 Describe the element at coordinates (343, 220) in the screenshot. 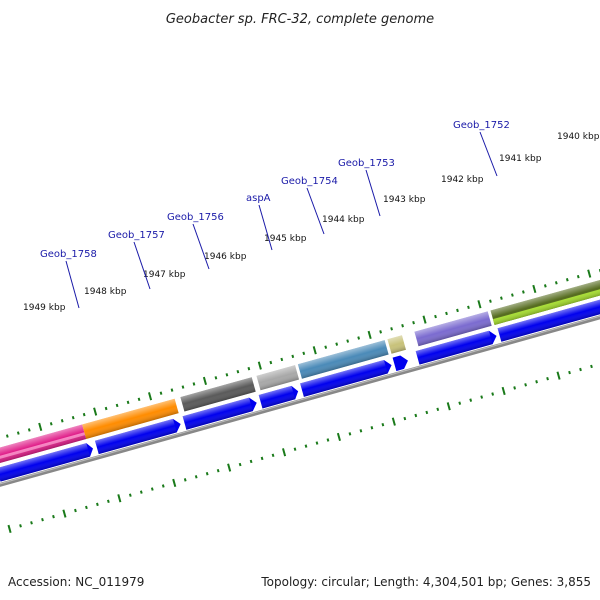

I see `kbp-label: 1944 kbp` at that location.